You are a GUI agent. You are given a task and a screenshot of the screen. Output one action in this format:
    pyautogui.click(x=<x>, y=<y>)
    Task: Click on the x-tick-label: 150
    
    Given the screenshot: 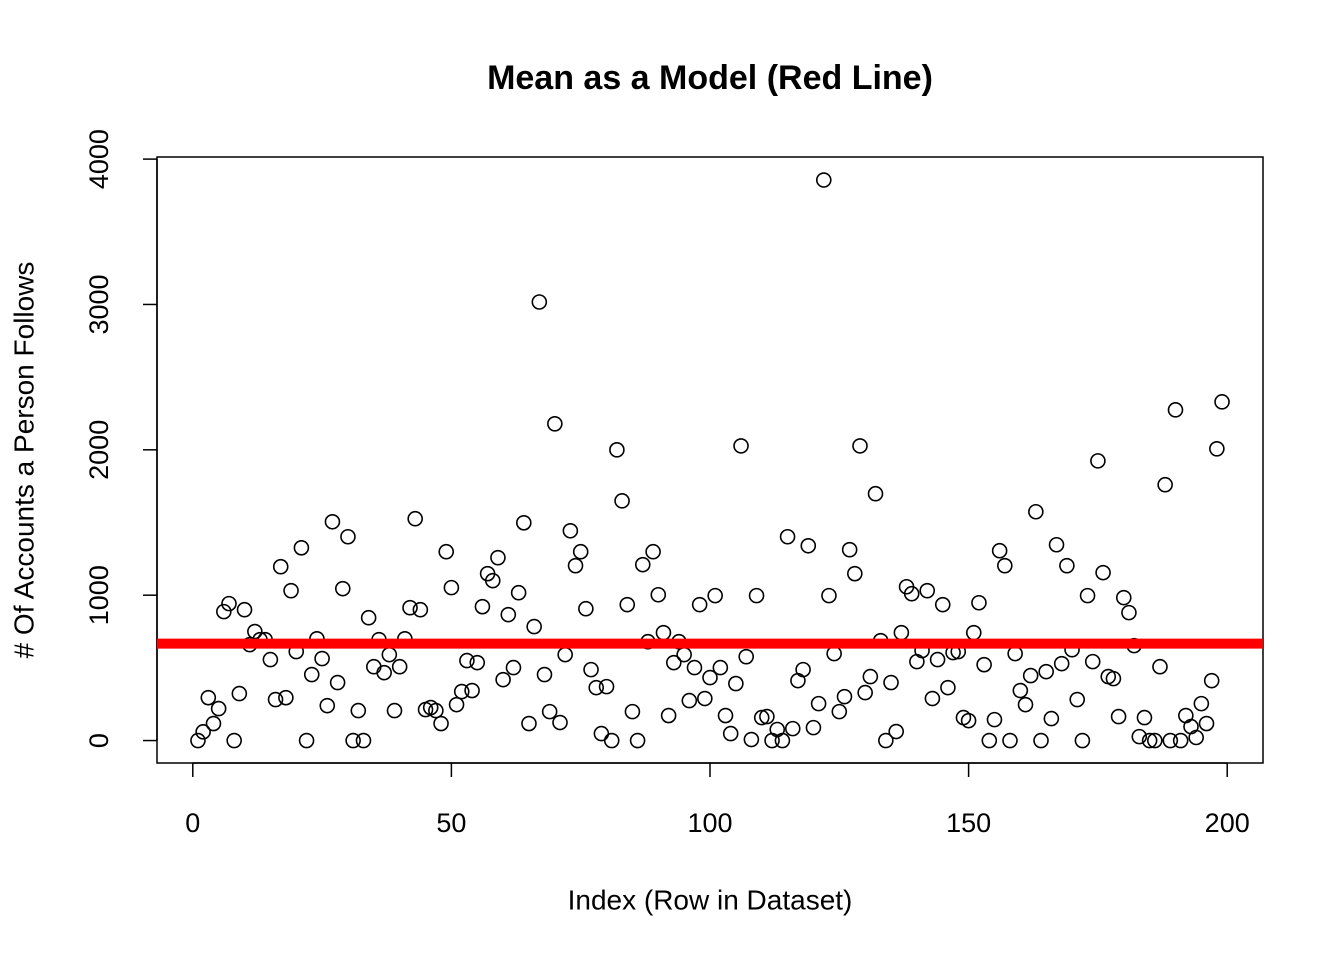 What is the action you would take?
    pyautogui.click(x=968, y=823)
    